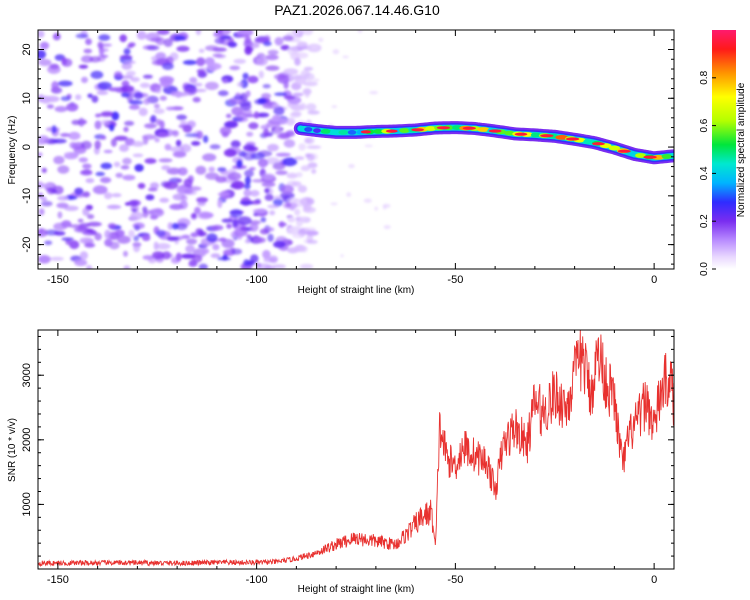  I want to click on colorbar-ticks: 0.0 0.2 0.4 0.6 0.8, so click(707, 173).